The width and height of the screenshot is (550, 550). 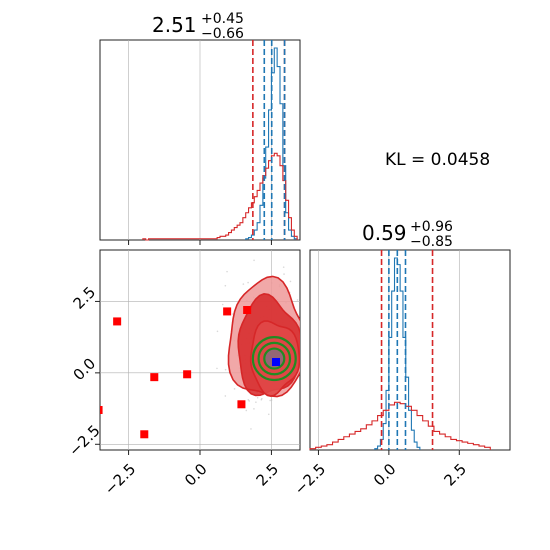 I want to click on y-tick-label-1: 0.0, so click(x=85, y=370).